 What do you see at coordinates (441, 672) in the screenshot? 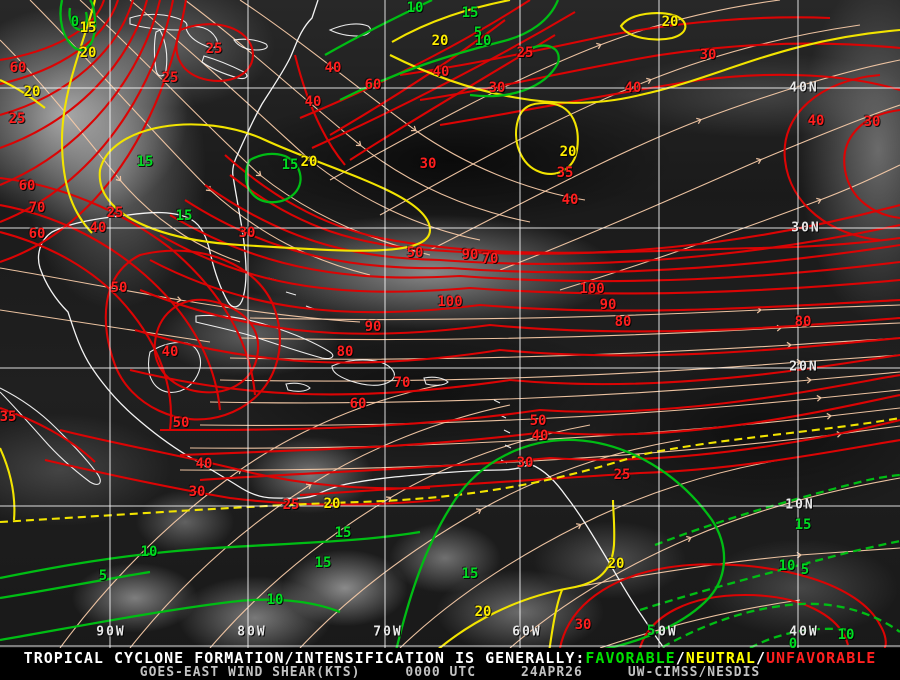
I see `product-info-segment: 0000 UTC` at bounding box center [441, 672].